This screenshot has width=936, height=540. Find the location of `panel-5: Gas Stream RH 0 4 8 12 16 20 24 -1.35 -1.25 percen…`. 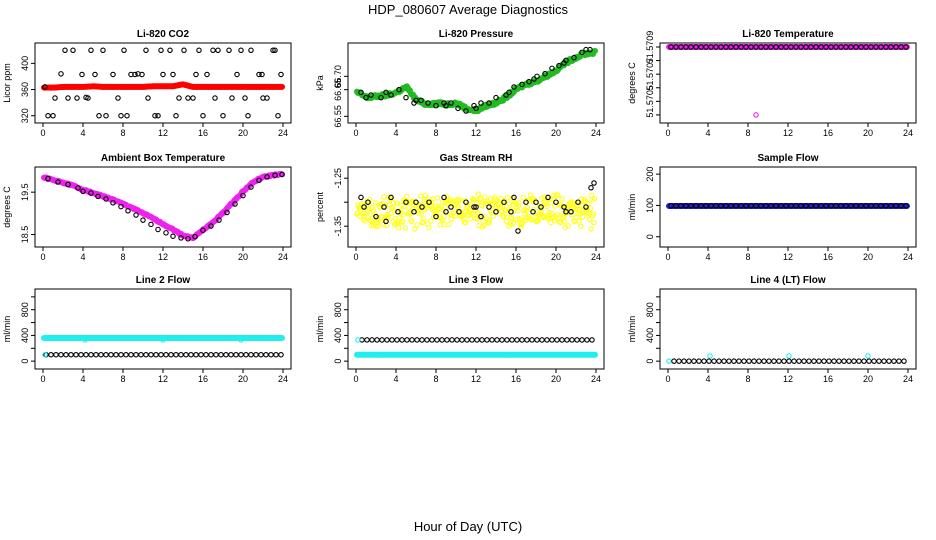

panel-5: Gas Stream RH 0 4 8 12 16 20 24 -1.35 -1.25 percen… is located at coordinates (460, 207).